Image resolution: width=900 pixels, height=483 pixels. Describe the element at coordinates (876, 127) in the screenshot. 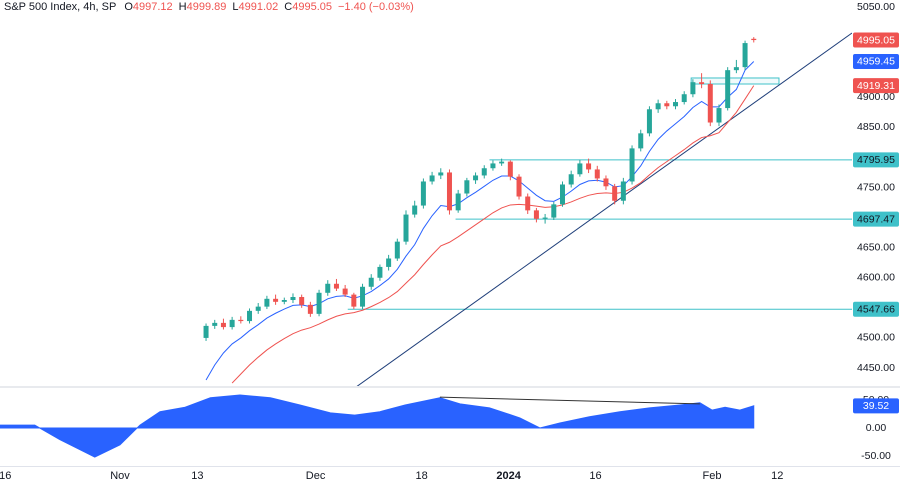

I see `y-tick-label: 4850.00` at that location.